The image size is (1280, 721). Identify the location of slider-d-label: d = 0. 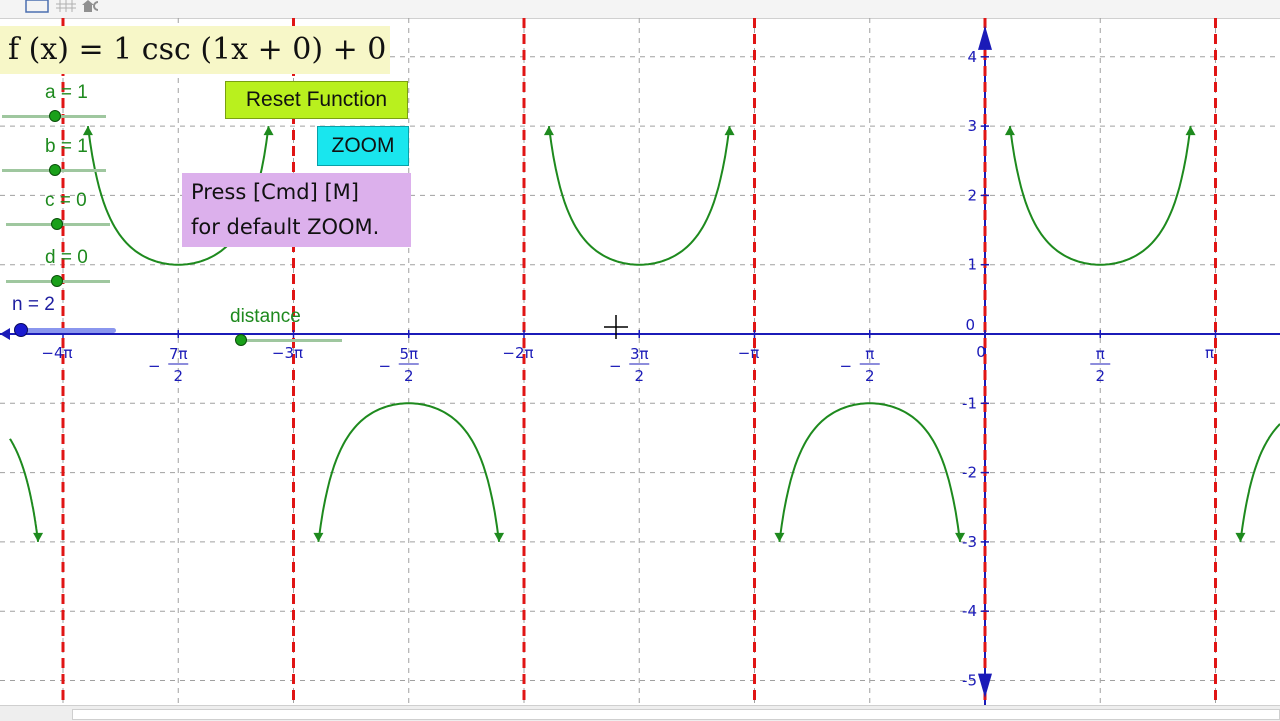
(66, 257).